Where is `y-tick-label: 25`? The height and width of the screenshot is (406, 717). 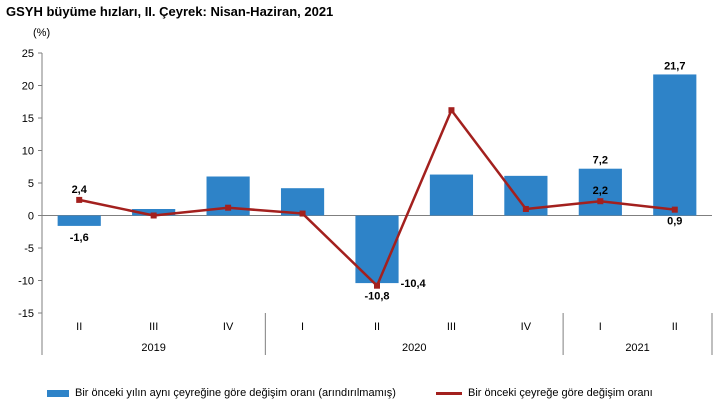
y-tick-label: 25 is located at coordinates (28, 54).